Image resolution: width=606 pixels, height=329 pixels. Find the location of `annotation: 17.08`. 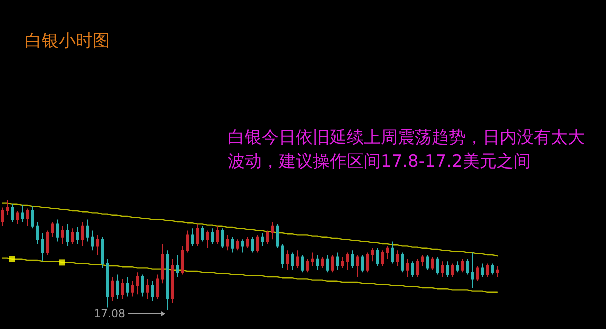

annotation: 17.08 is located at coordinates (110, 314).